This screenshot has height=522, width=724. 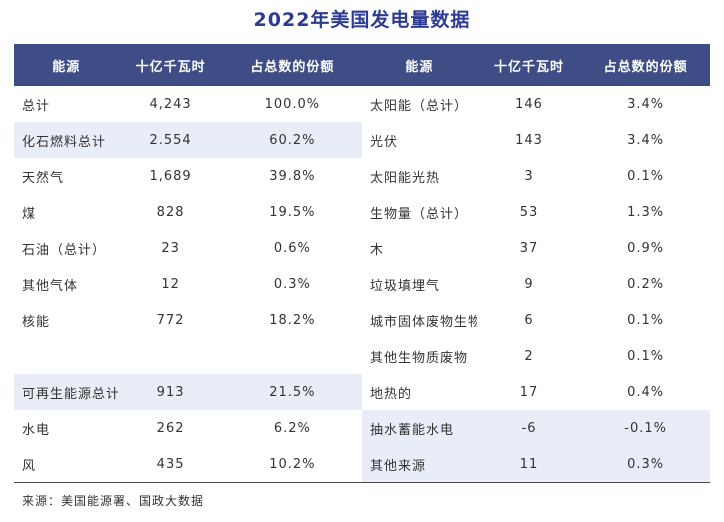 What do you see at coordinates (170, 392) in the screenshot?
I see `value-cell: 913` at bounding box center [170, 392].